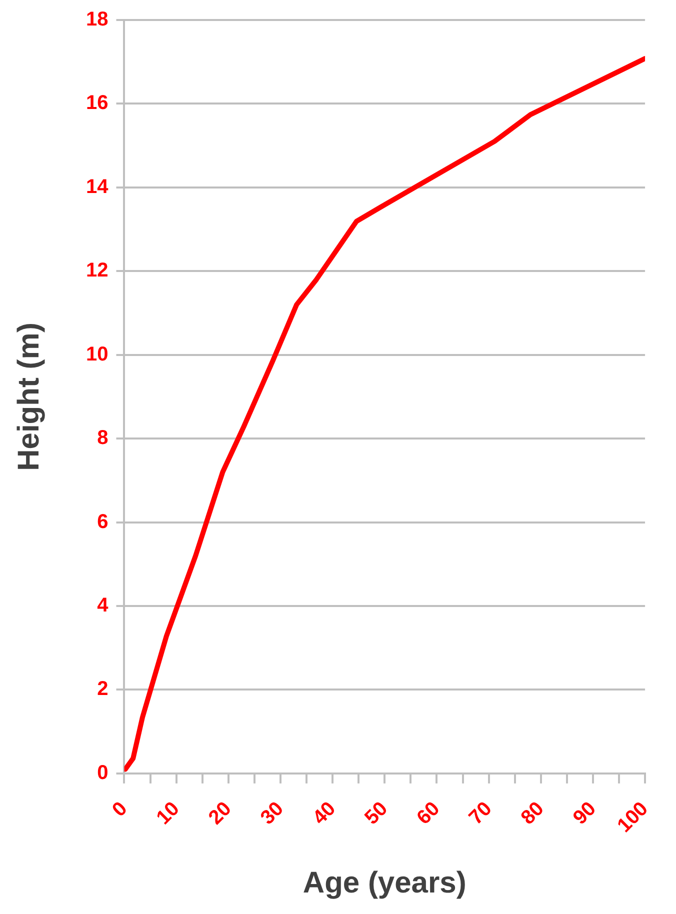 The height and width of the screenshot is (914, 676). I want to click on y-tick-label: 16, so click(97, 103).